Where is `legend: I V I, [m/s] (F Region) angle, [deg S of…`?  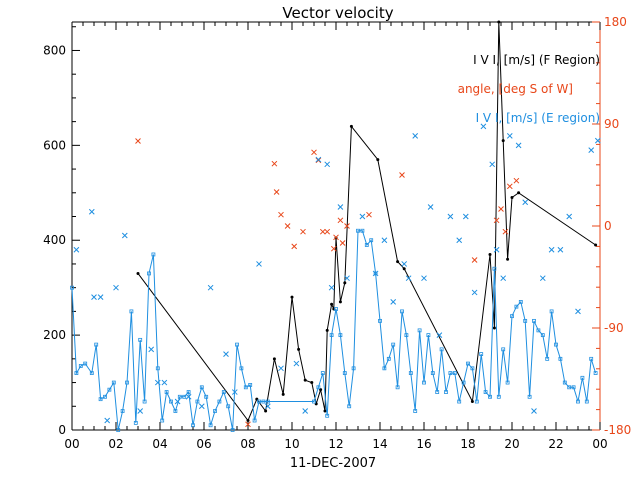
legend: I V I, [m/s] (F Region) angle, [deg S of… is located at coordinates (529, 89).